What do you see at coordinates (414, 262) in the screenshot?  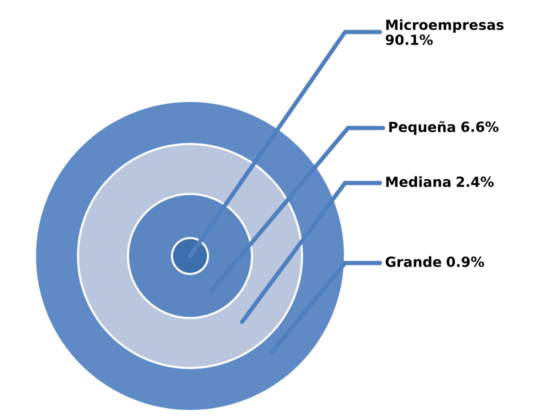 I see `category-label: Grande` at bounding box center [414, 262].